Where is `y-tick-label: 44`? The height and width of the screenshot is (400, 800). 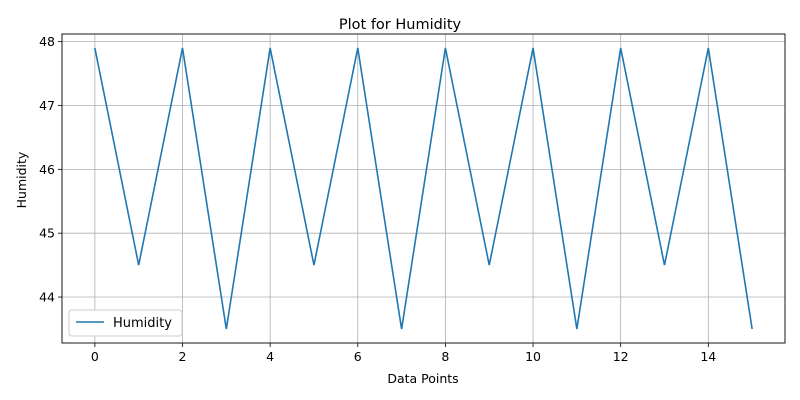
y-tick-label: 44 is located at coordinates (47, 297).